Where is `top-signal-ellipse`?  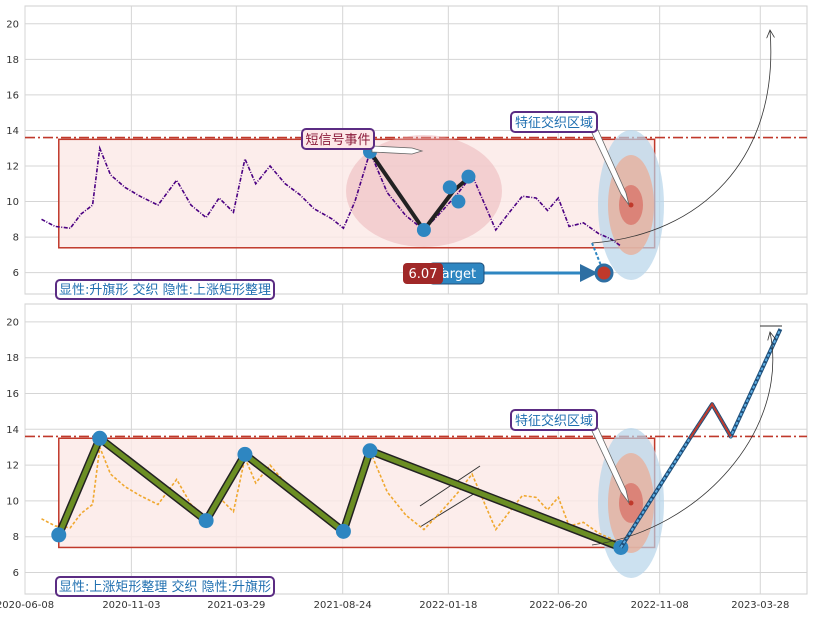
top-signal-ellipse is located at coordinates (424, 191).